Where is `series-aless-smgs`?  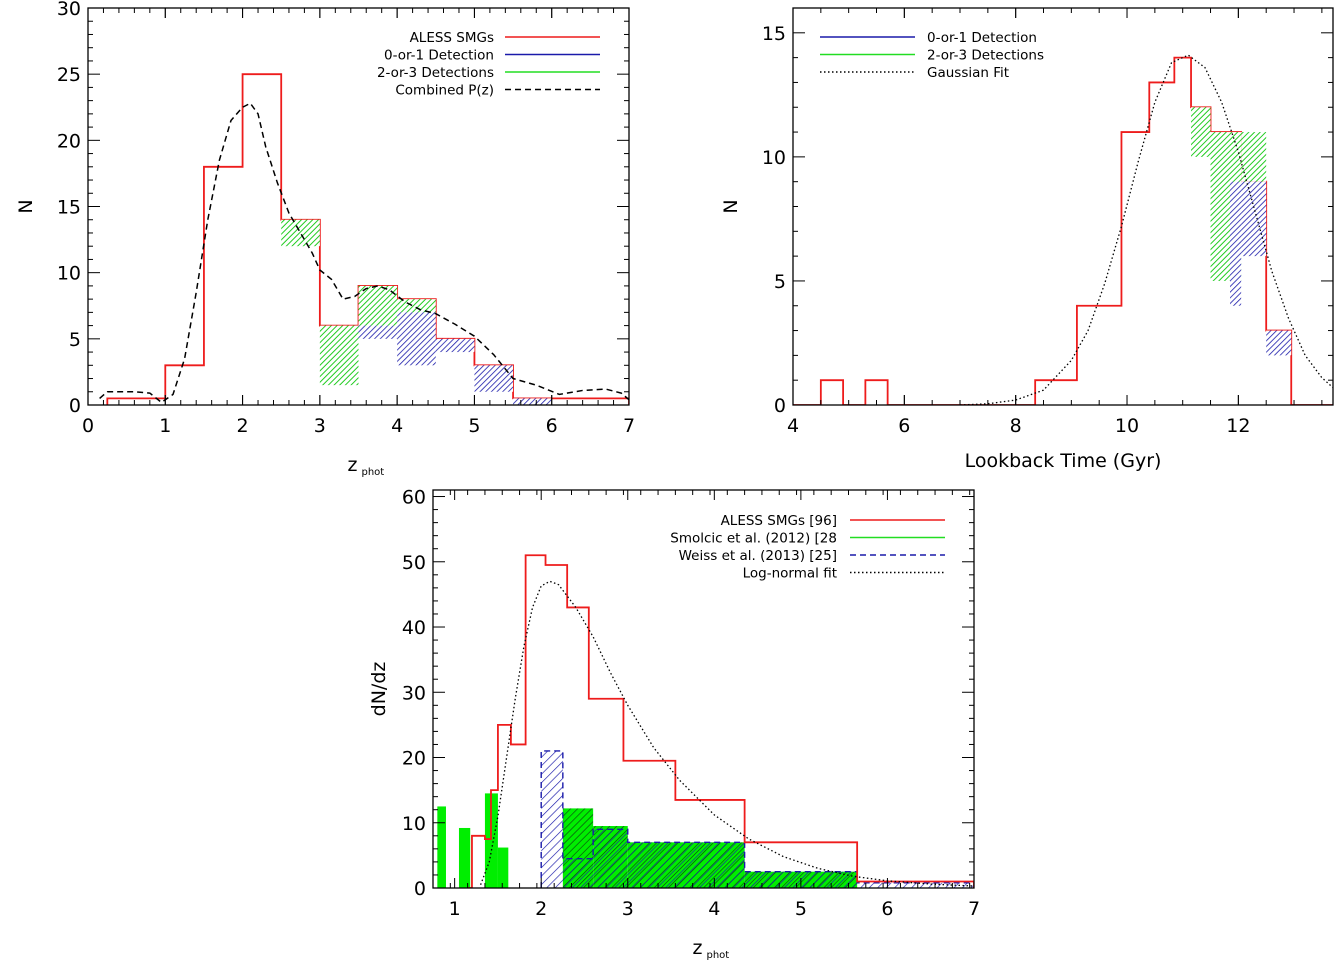
series-aless-smgs is located at coordinates (720, 721).